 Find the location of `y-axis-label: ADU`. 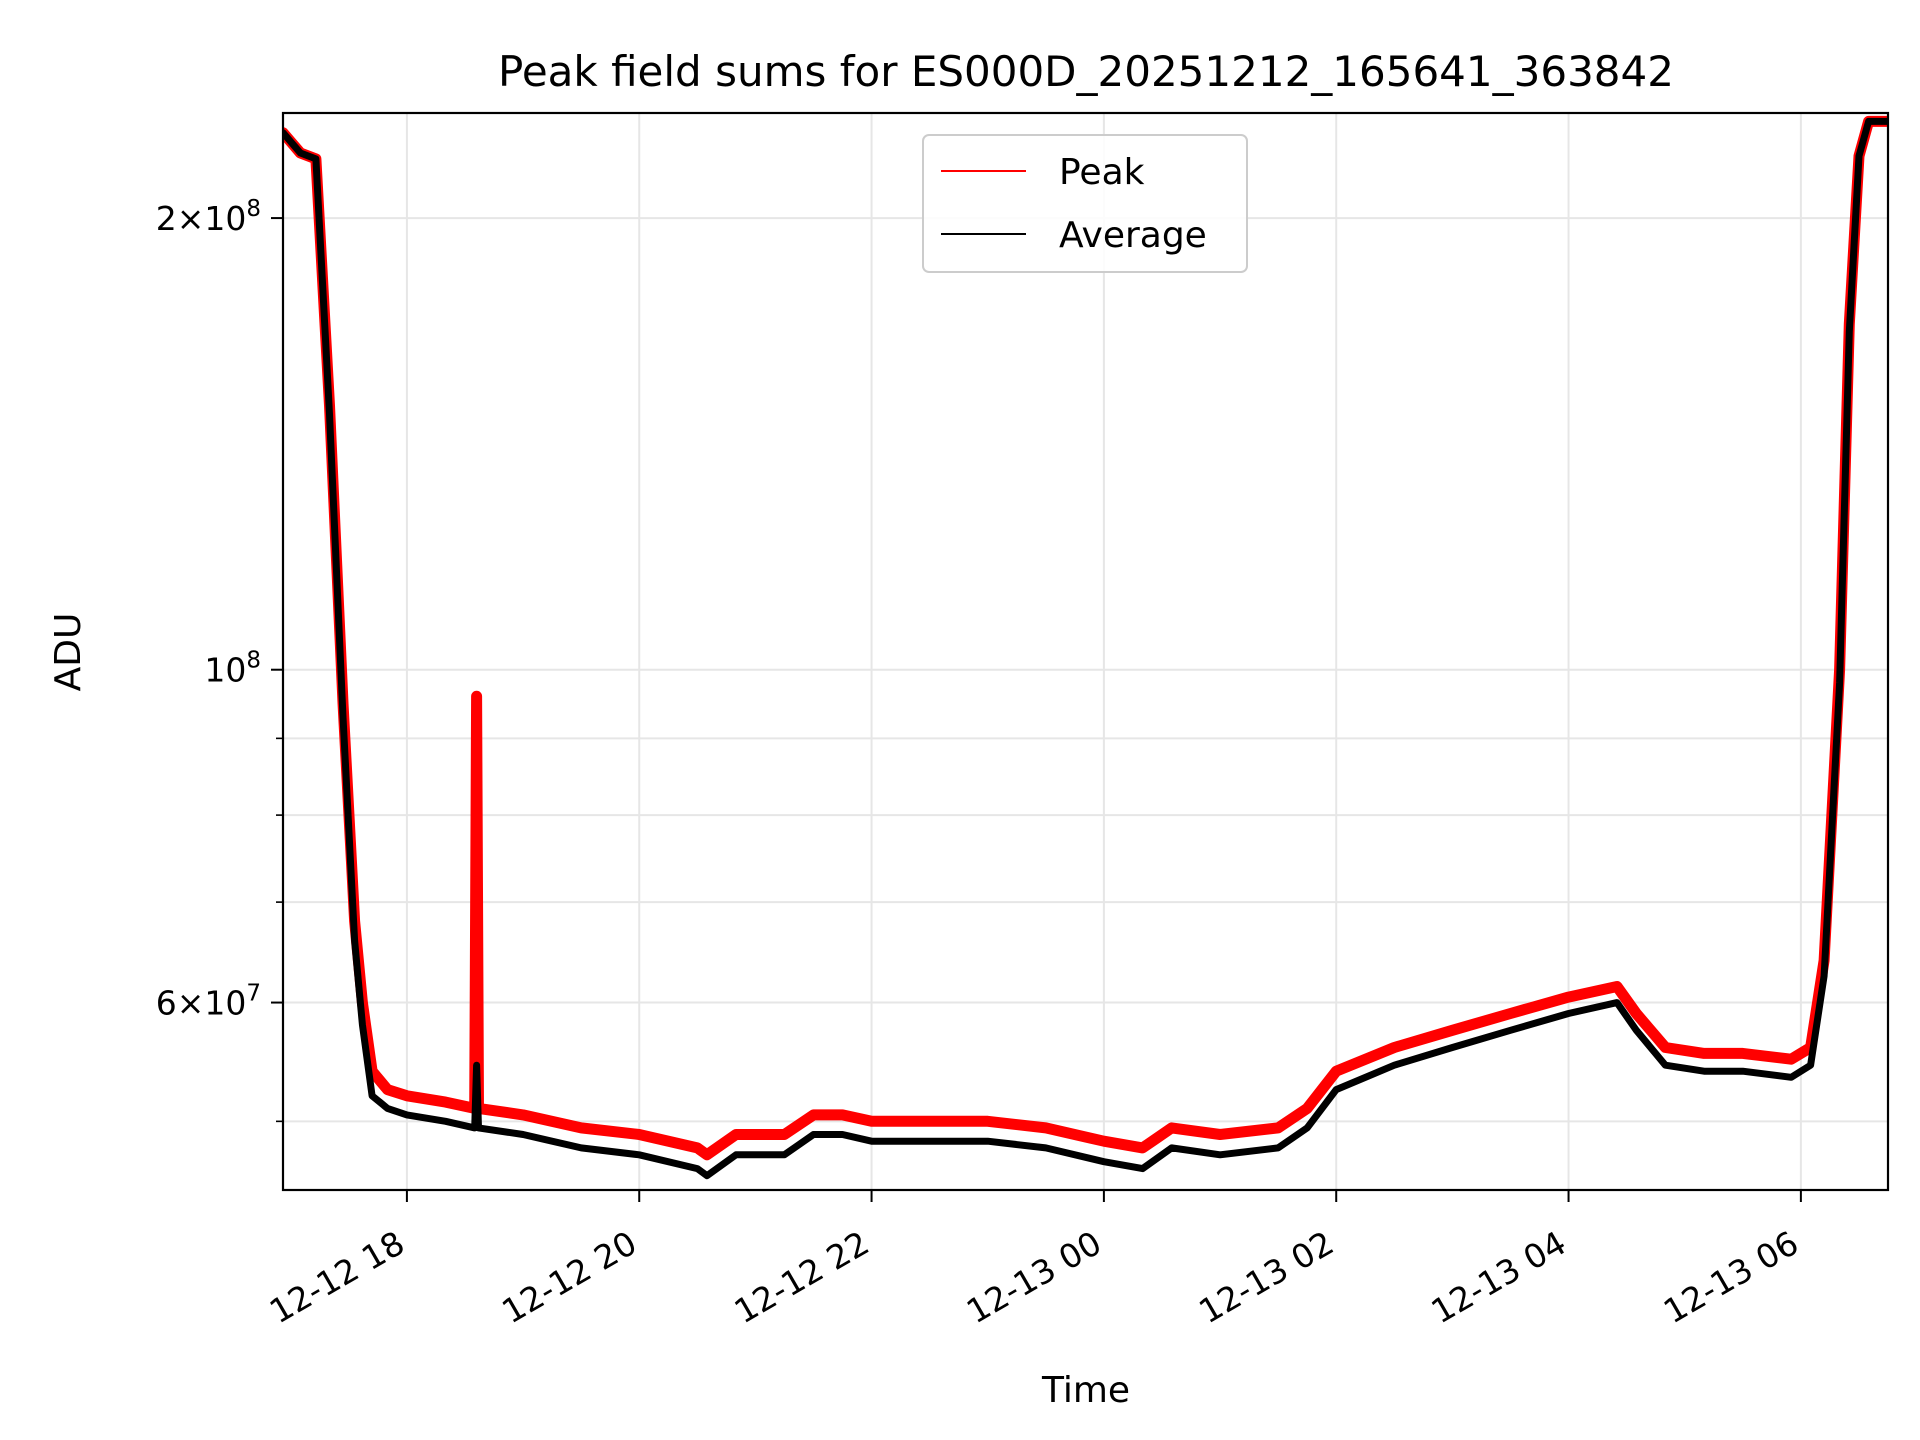

y-axis-label: ADU is located at coordinates (68, 652).